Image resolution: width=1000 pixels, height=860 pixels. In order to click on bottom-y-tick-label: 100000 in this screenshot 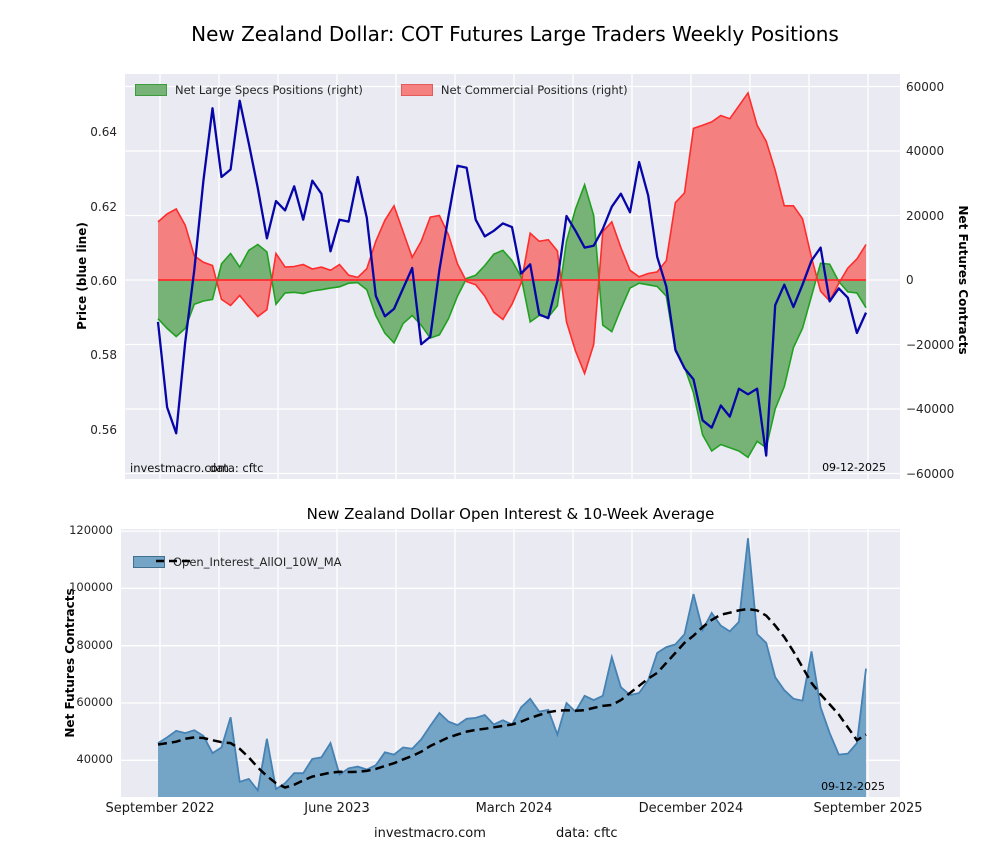, I will do `click(91, 587)`.